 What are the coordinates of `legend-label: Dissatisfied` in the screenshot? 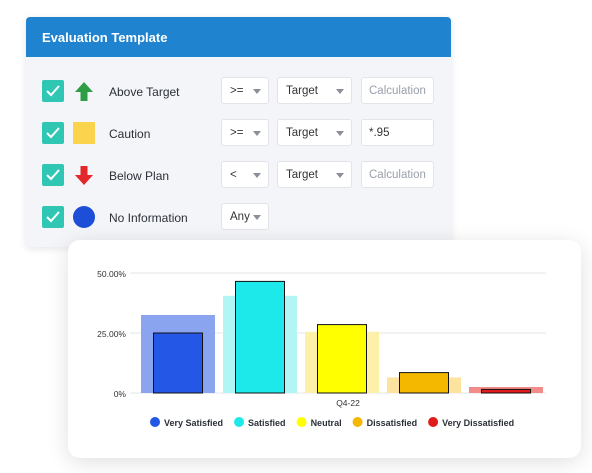 It's located at (392, 423).